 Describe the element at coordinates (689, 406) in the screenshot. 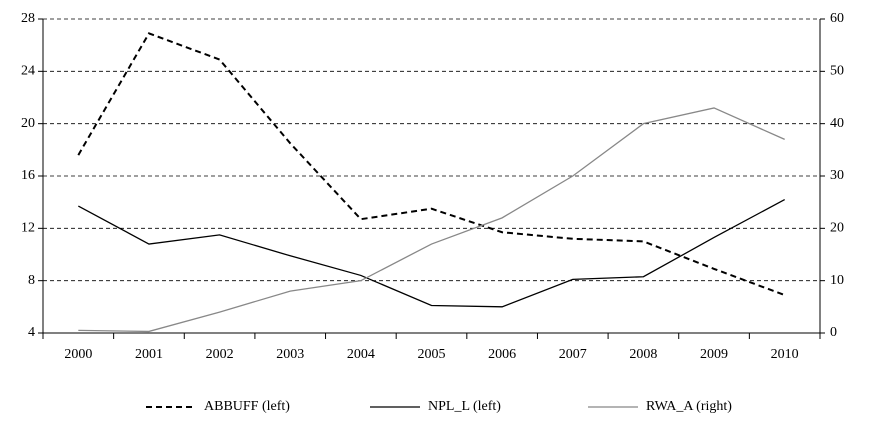

I see `legend-label: RWA_A (right)` at that location.